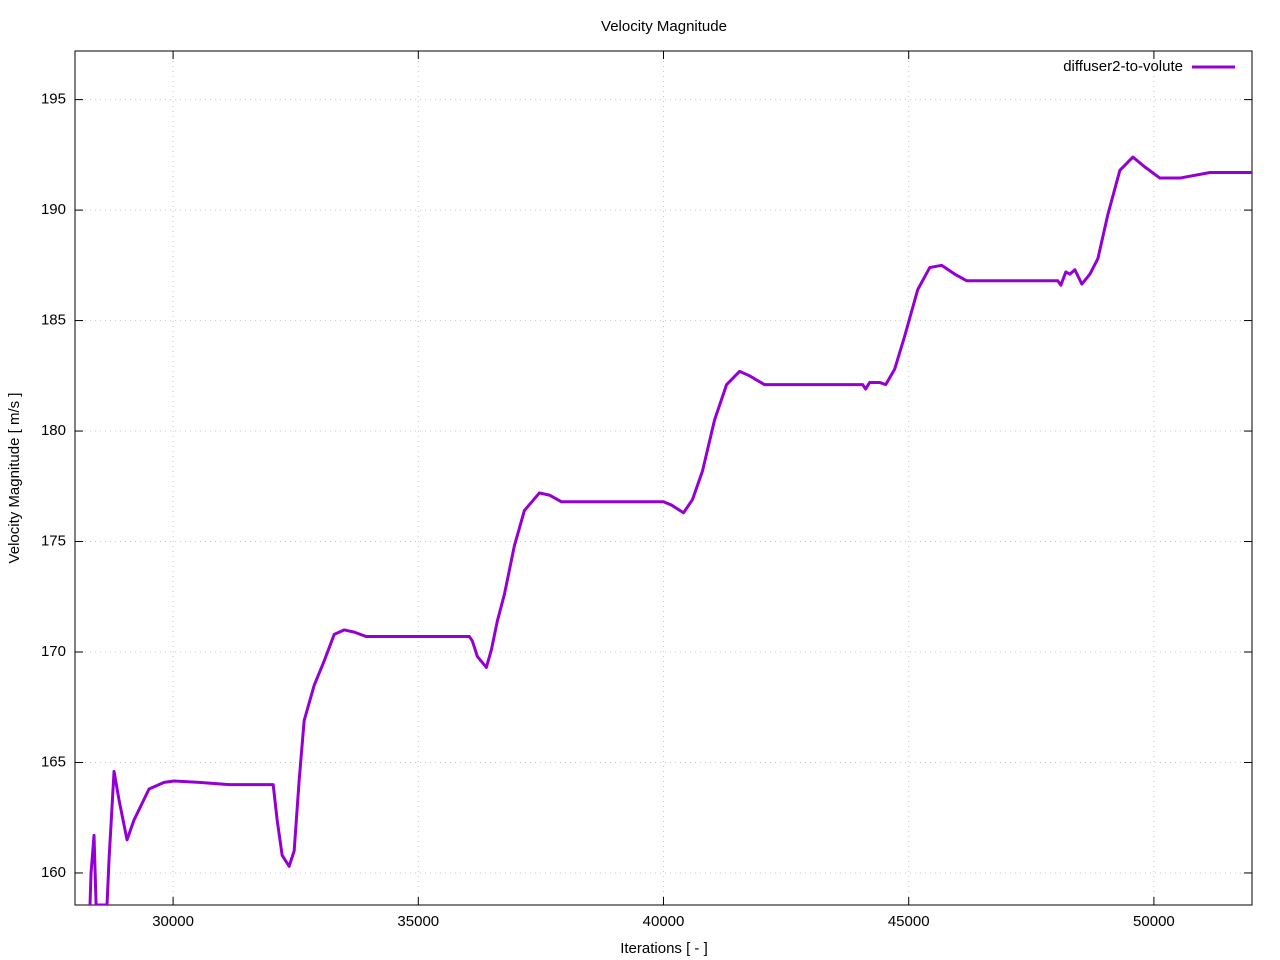 This screenshot has height=960, width=1280. I want to click on legend-label: diffuser2-to-volute, so click(1123, 66).